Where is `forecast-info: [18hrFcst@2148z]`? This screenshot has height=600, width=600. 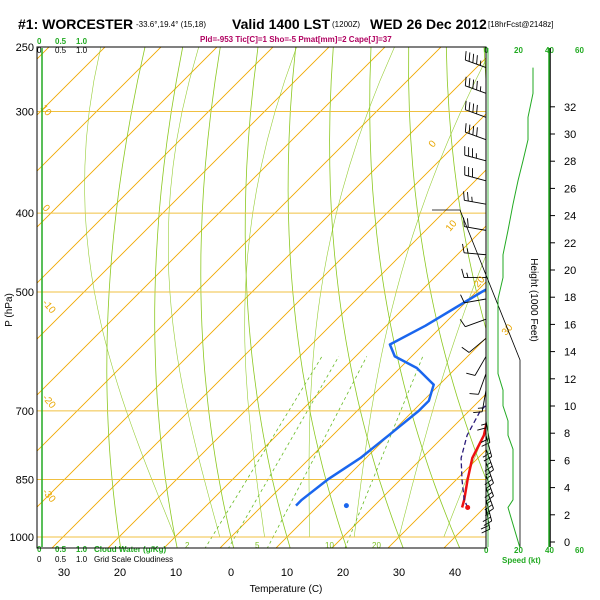
forecast-info: [18hrFcst@2148z] is located at coordinates (520, 24).